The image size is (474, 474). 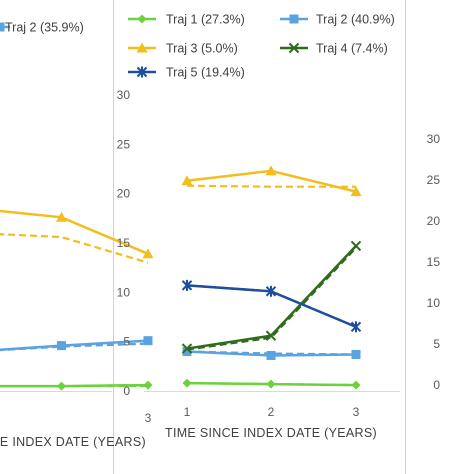 I want to click on middle-series-traj4-point-1-stroke-b, so click(x=187, y=348).